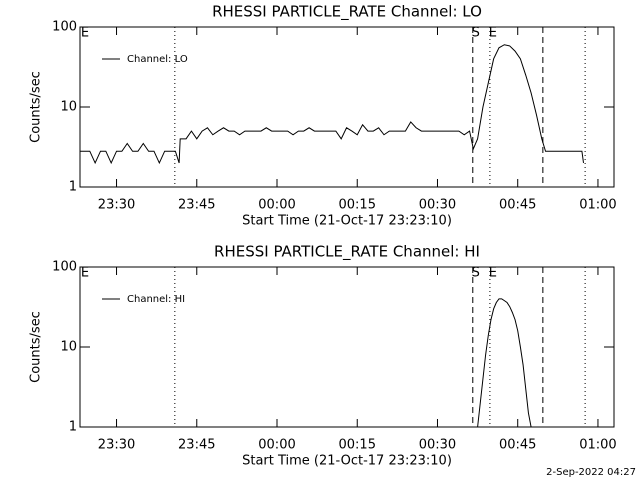 This screenshot has height=484, width=640. I want to click on data-line, so click(504, 362).